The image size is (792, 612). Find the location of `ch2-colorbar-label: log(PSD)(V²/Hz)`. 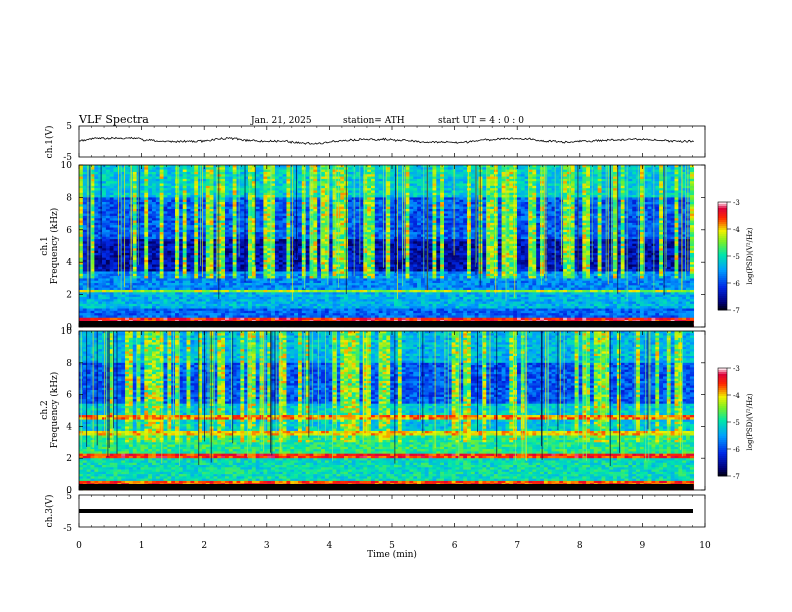

ch2-colorbar-label: log(PSD)(V²/Hz) is located at coordinates (750, 421).